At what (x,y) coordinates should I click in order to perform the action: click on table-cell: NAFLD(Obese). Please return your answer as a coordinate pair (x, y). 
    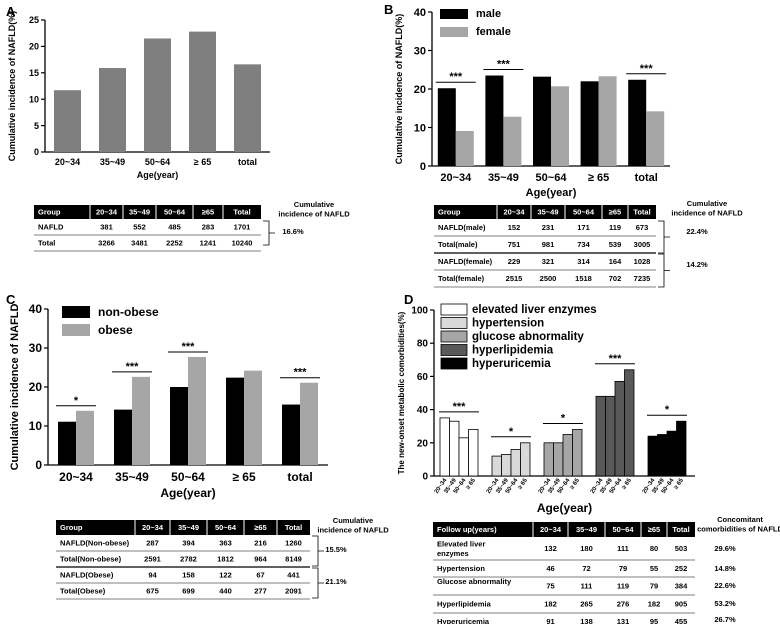
    Looking at the image, I should click on (87, 575).